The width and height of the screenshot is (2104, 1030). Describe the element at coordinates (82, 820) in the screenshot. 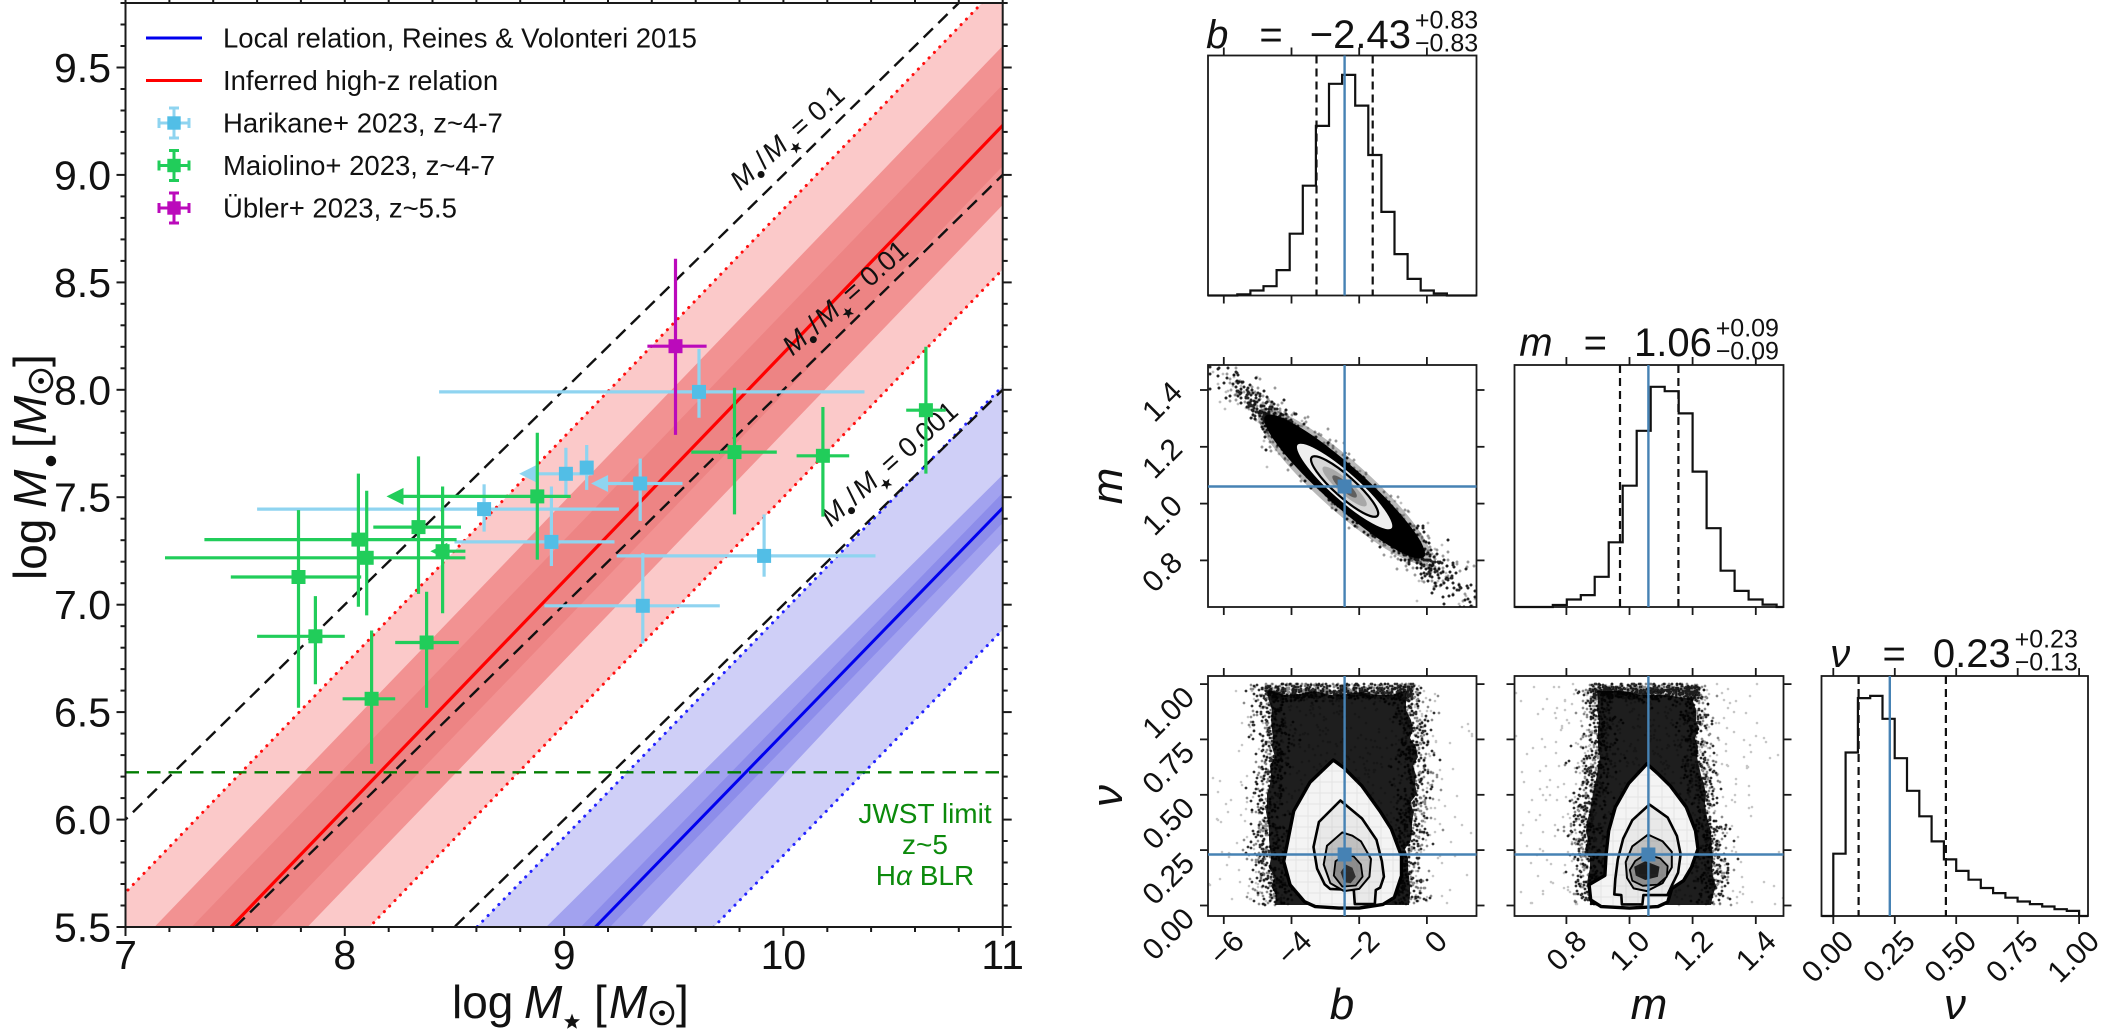

I see `svg-text: 6.0` at that location.